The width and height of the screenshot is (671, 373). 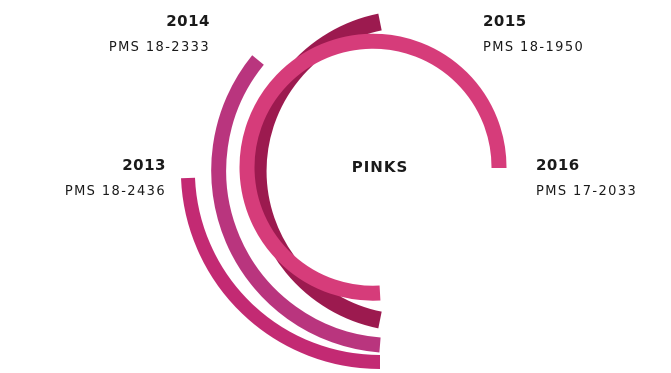 What do you see at coordinates (505, 21) in the screenshot?
I see `label-2015-year: 2015` at bounding box center [505, 21].